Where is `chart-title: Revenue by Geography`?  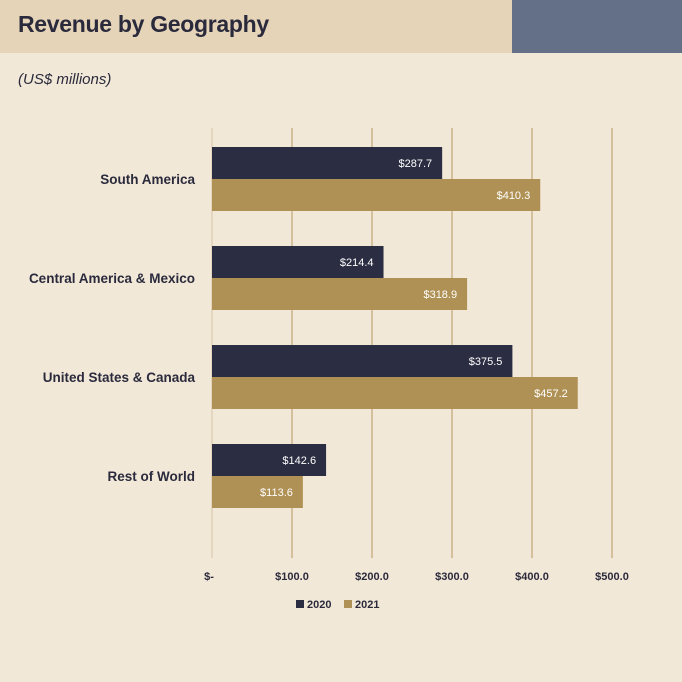 chart-title: Revenue by Geography is located at coordinates (143, 24).